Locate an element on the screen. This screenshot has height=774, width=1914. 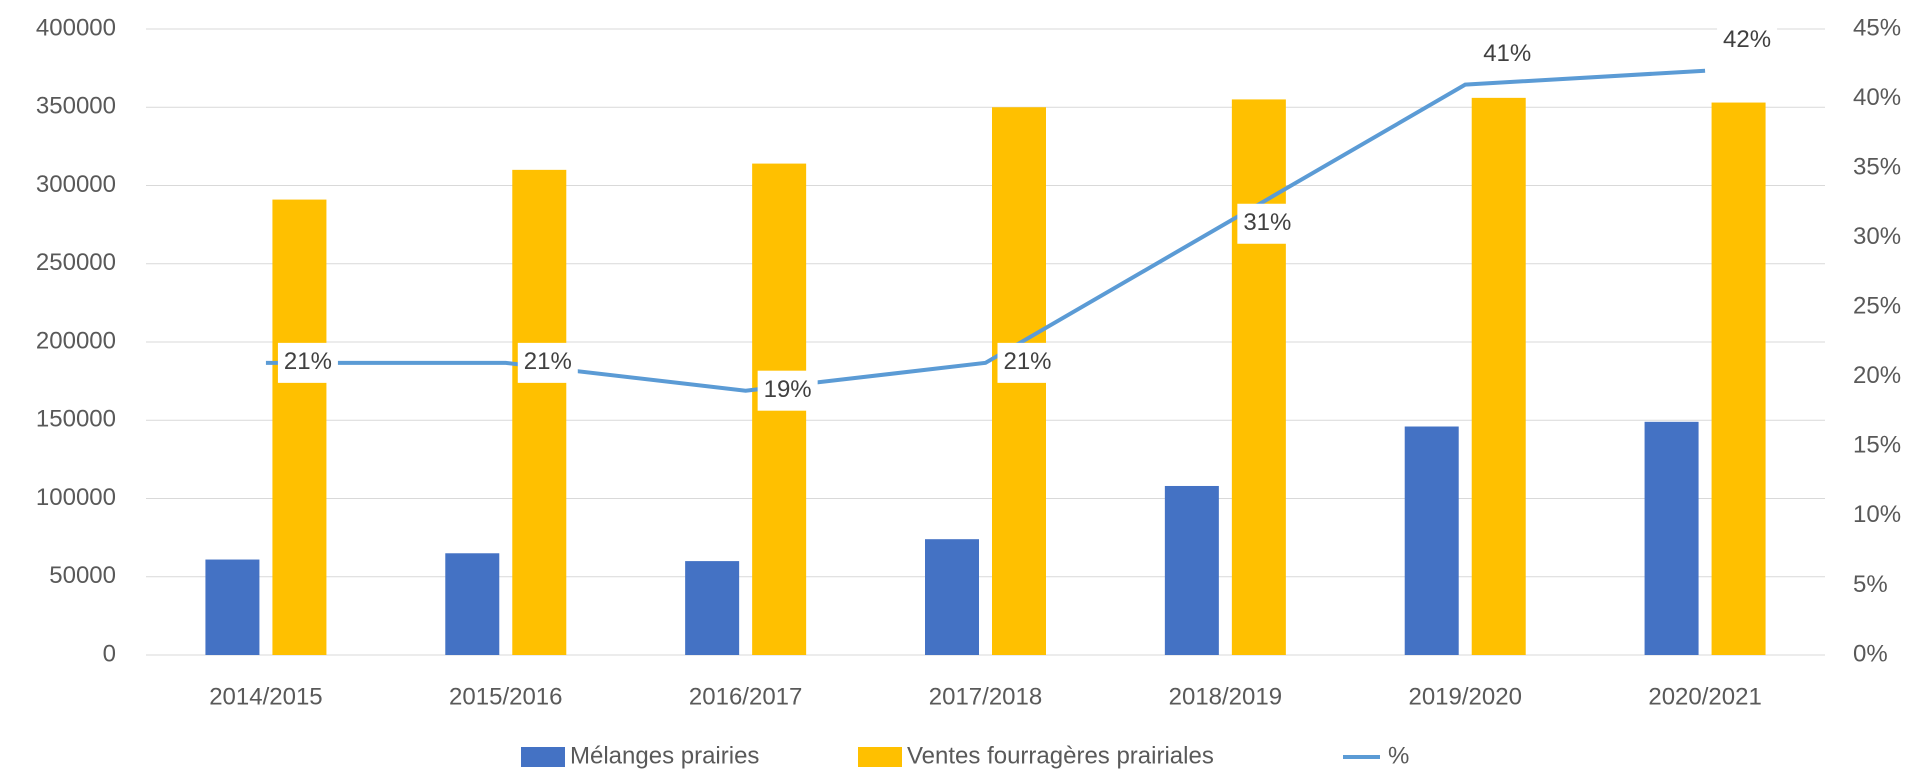
y2-tick-label: 40% is located at coordinates (1877, 97).